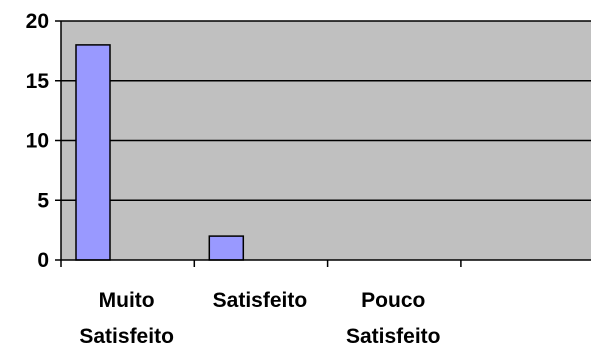 The height and width of the screenshot is (350, 591). Describe the element at coordinates (38, 81) in the screenshot. I see `y-tick-label: 15` at that location.